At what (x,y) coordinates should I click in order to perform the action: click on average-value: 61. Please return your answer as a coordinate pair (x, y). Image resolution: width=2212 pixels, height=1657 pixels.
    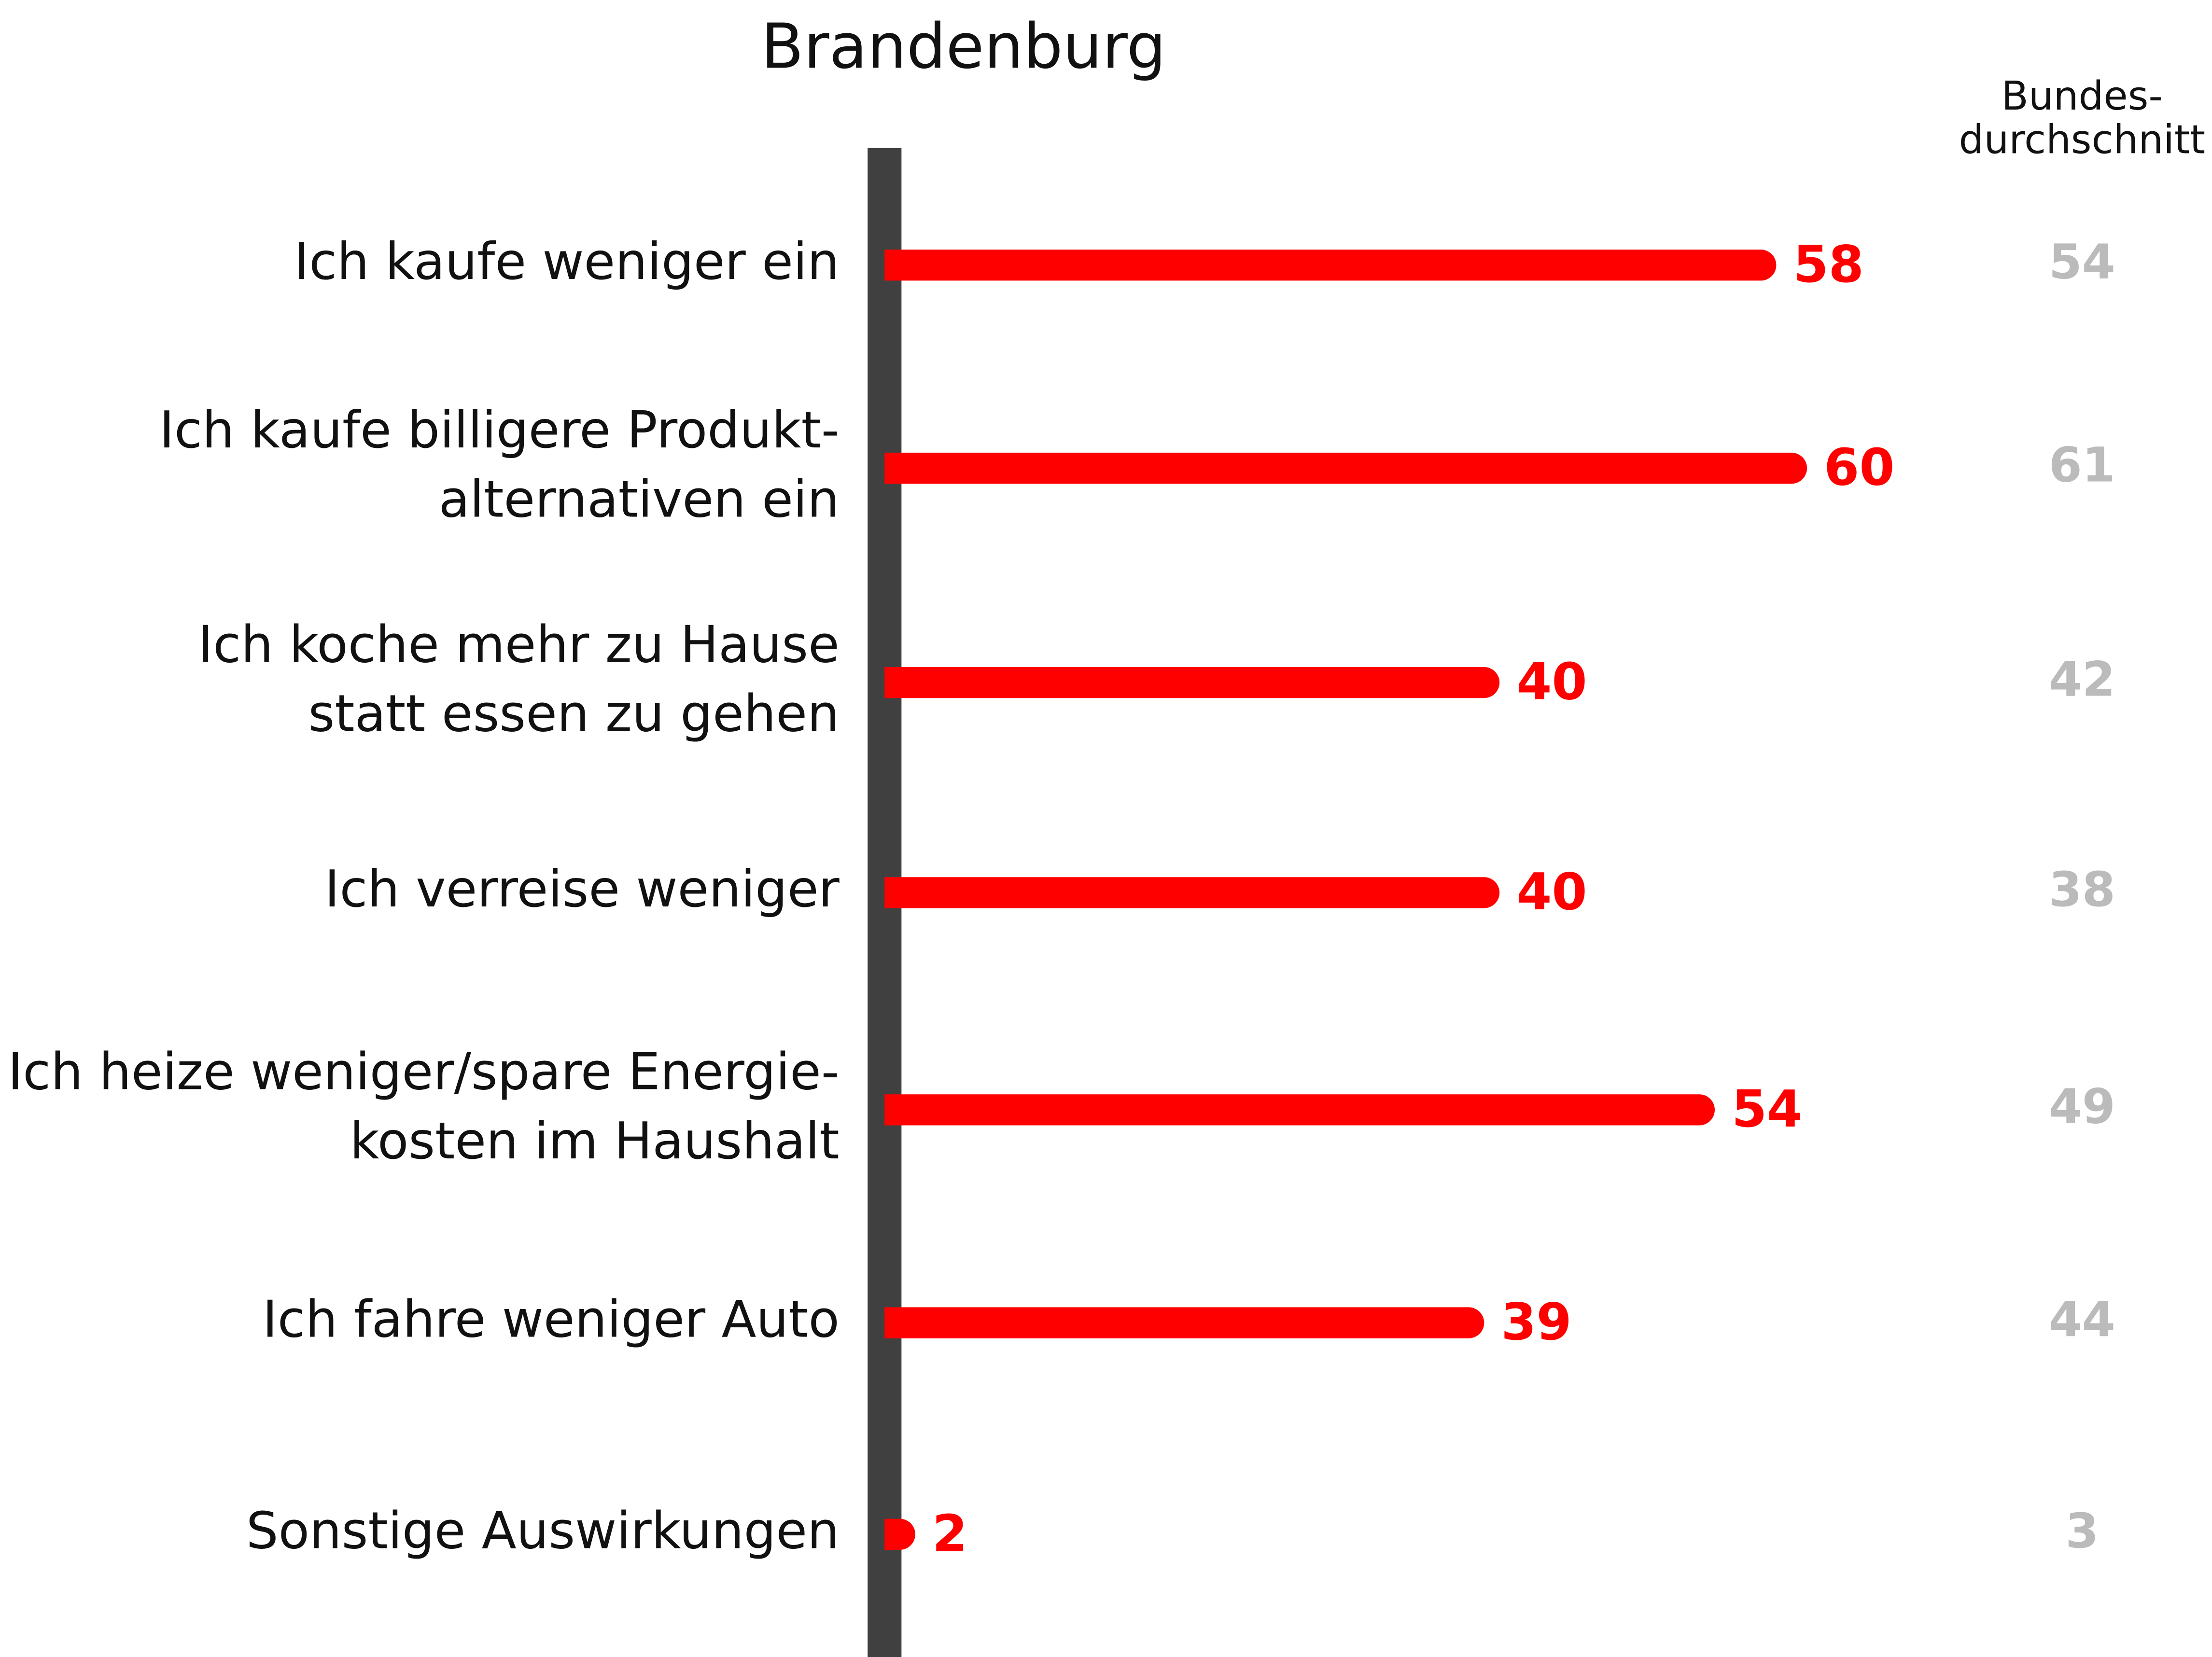
    Looking at the image, I should click on (2082, 465).